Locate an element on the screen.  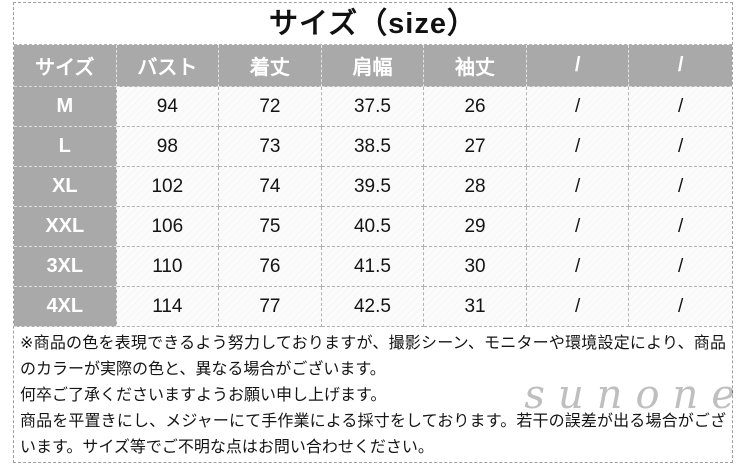
table-cell: 38.5 is located at coordinates (373, 147).